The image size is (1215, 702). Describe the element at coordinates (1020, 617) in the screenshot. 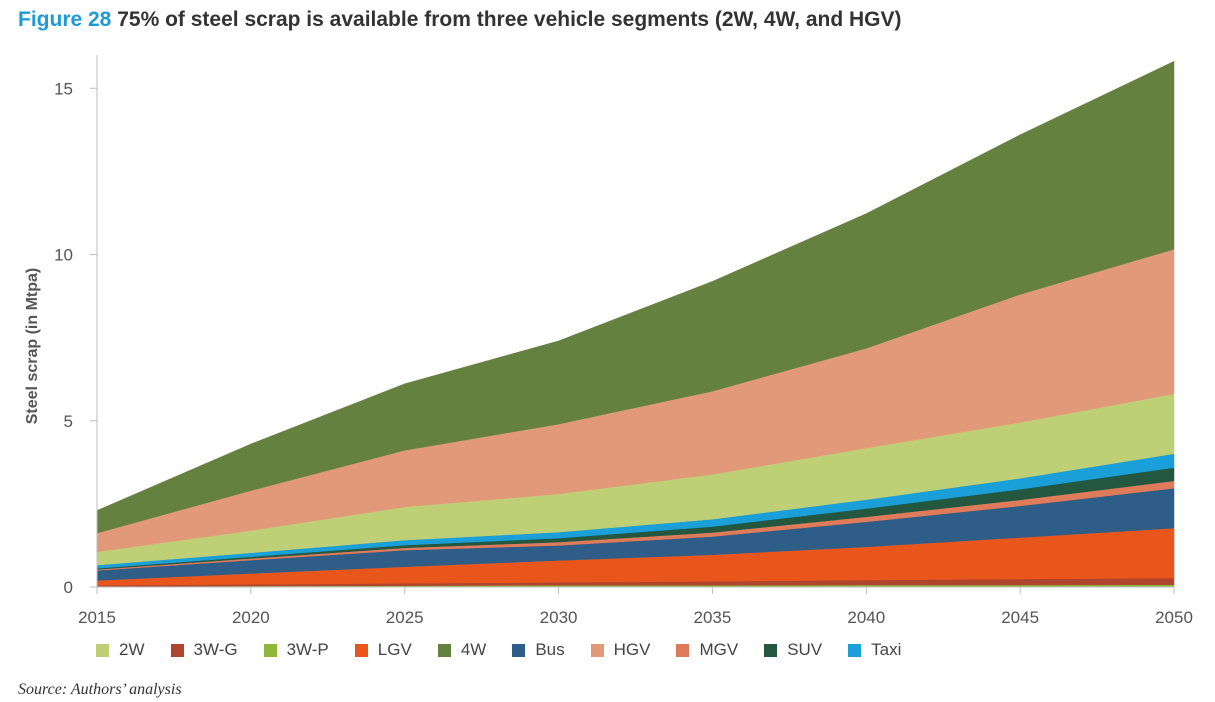

I see `x-tick-label: 2045` at that location.